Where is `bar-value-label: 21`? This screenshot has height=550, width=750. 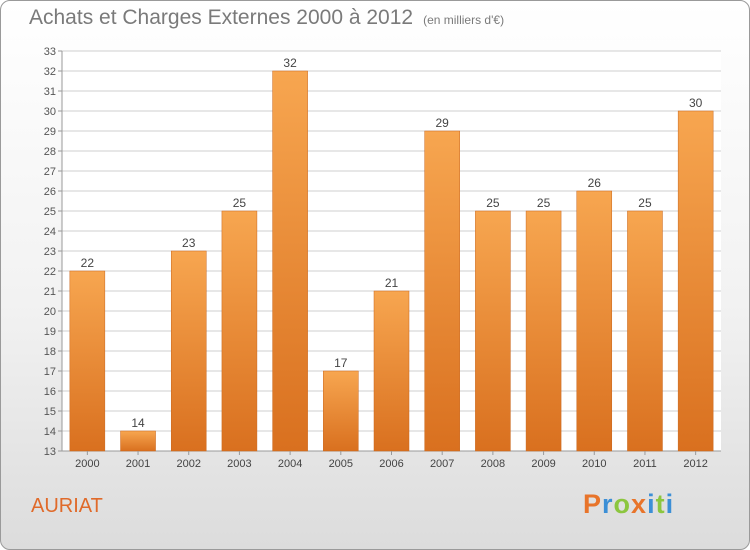
bar-value-label: 21 is located at coordinates (392, 283).